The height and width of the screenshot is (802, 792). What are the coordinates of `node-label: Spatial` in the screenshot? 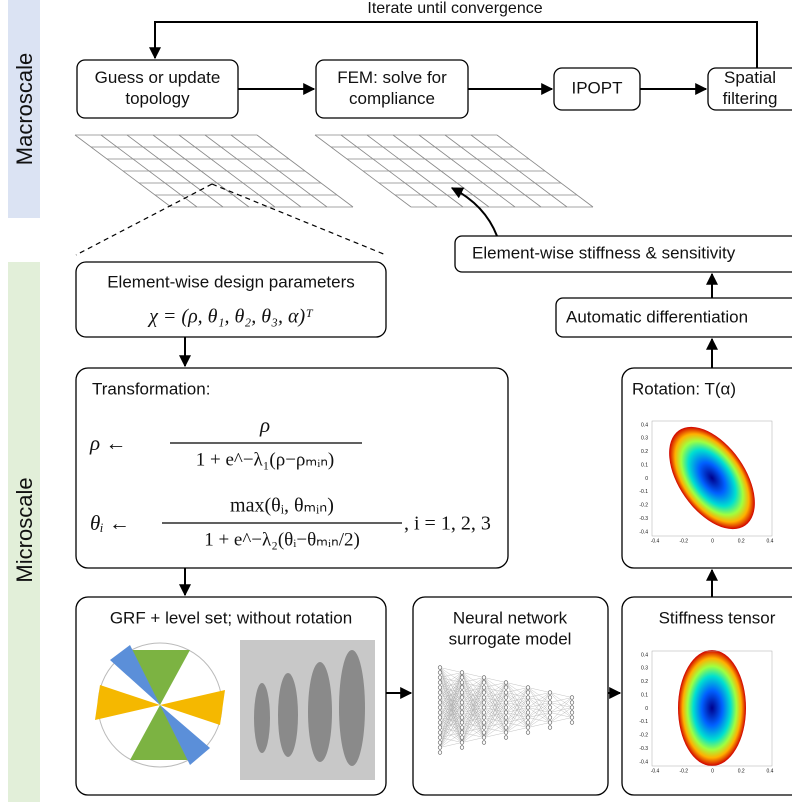 It's located at (750, 77).